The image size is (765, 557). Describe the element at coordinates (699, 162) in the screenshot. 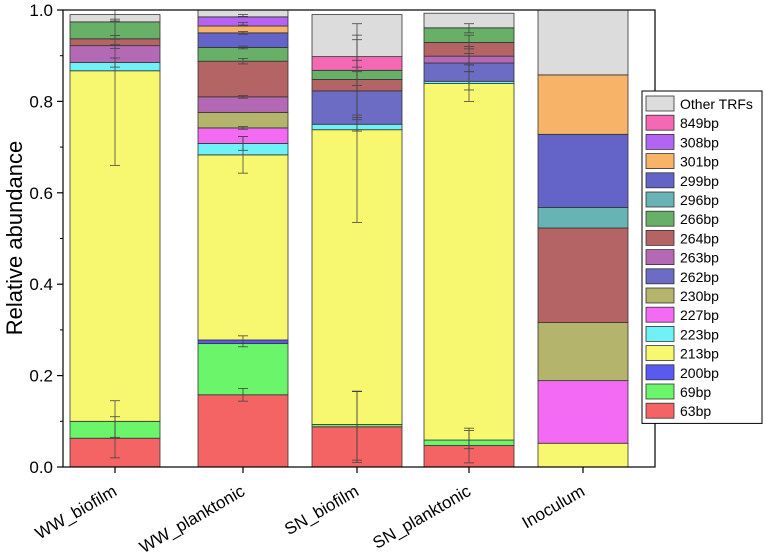

I see `legend-label-301bp: 301bp` at that location.